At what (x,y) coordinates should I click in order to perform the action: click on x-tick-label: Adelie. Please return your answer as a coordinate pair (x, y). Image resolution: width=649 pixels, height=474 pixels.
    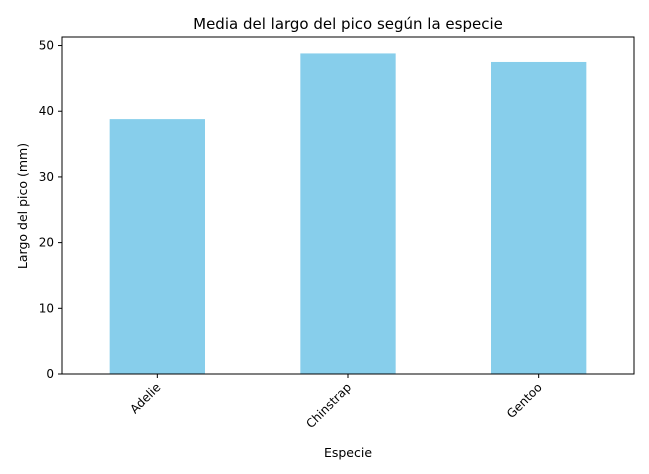
    Looking at the image, I should click on (145, 398).